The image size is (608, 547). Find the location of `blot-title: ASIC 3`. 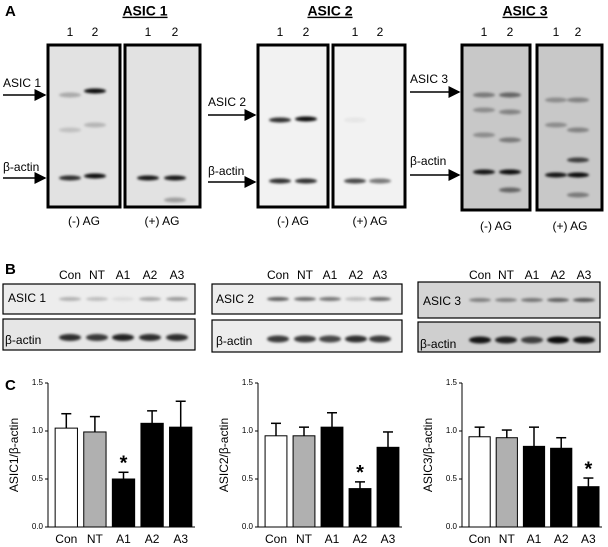

blot-title: ASIC 3 is located at coordinates (524, 11).